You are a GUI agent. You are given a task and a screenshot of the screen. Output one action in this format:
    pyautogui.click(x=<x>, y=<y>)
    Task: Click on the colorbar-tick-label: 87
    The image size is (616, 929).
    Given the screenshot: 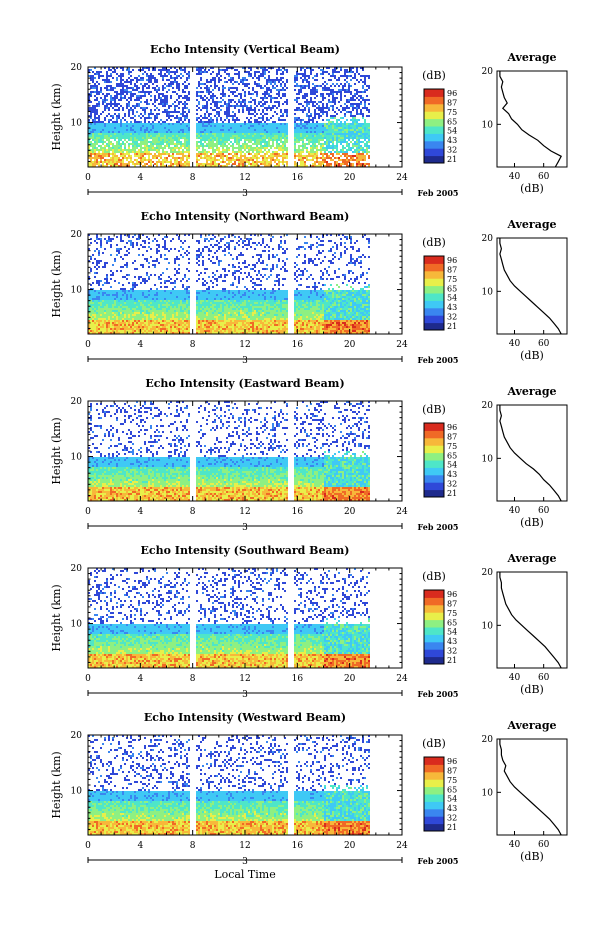 What is the action you would take?
    pyautogui.click(x=452, y=603)
    